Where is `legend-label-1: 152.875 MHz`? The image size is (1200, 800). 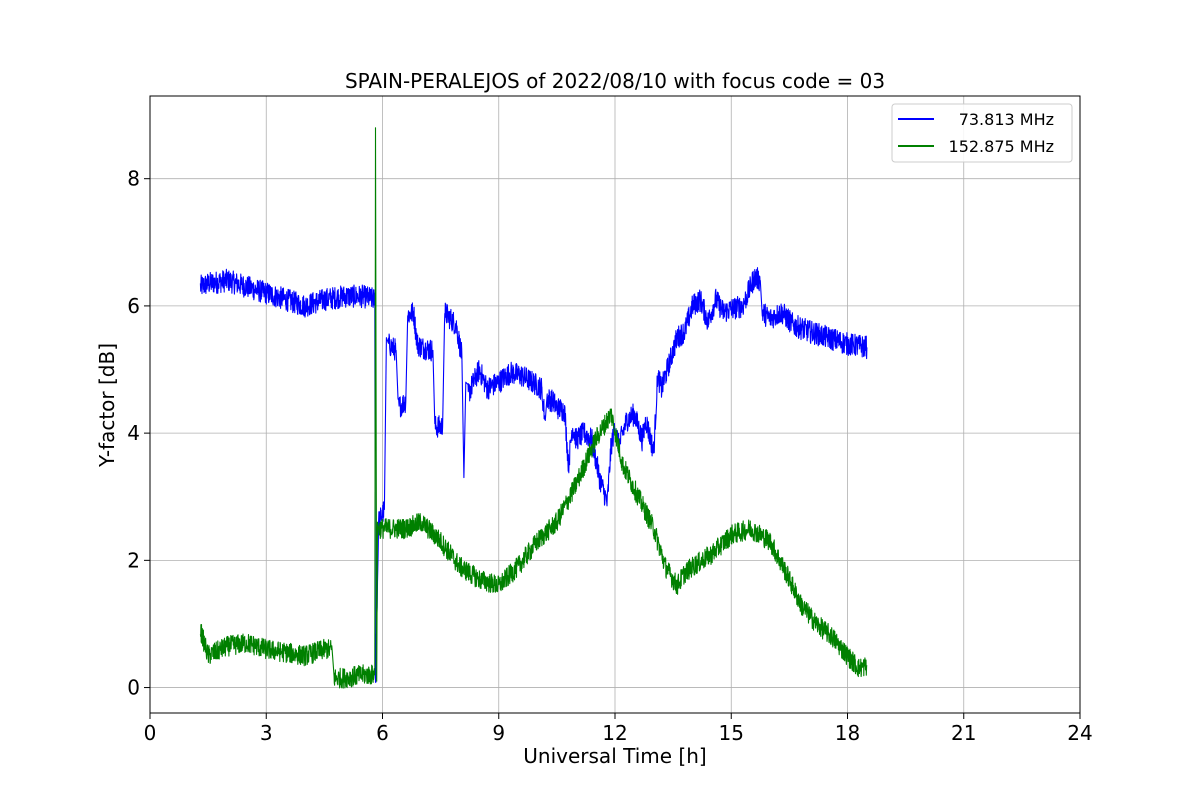 legend-label-1: 152.875 MHz is located at coordinates (1001, 146).